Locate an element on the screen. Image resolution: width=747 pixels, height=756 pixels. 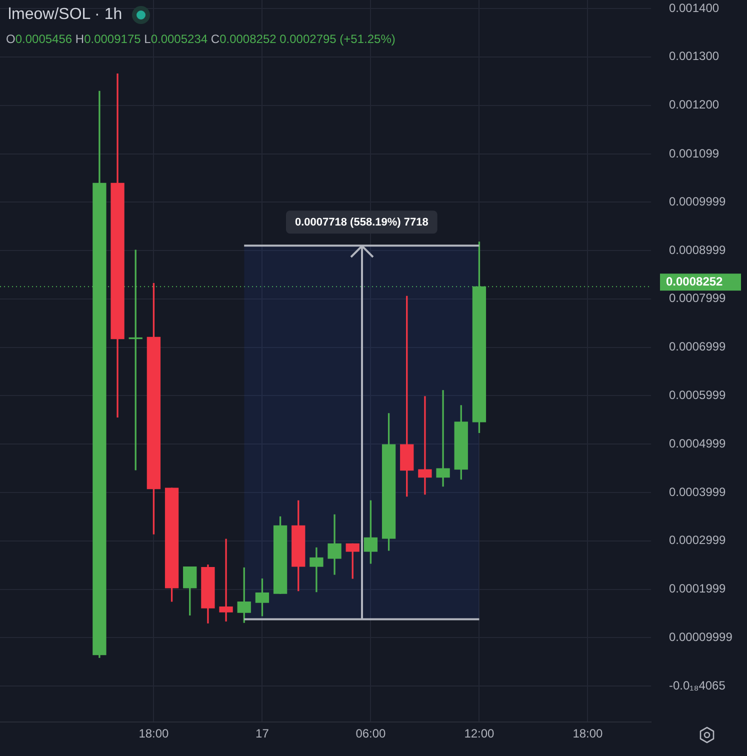
y-tick-label: 0.00009999 is located at coordinates (701, 637).